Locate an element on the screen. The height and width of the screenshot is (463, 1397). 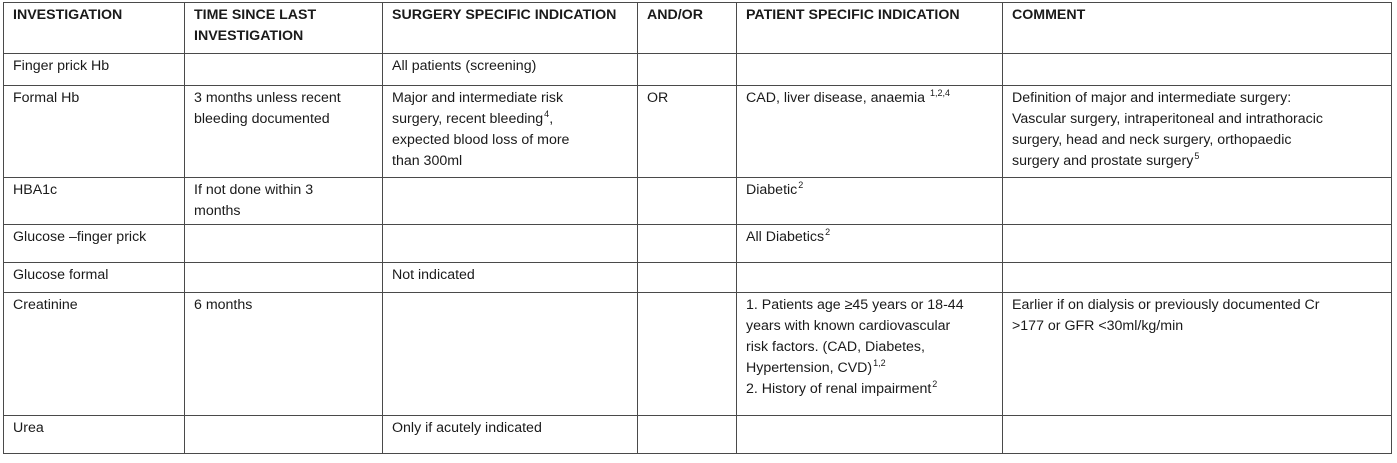
cell-patient: All Diabetics2 is located at coordinates (869, 243).